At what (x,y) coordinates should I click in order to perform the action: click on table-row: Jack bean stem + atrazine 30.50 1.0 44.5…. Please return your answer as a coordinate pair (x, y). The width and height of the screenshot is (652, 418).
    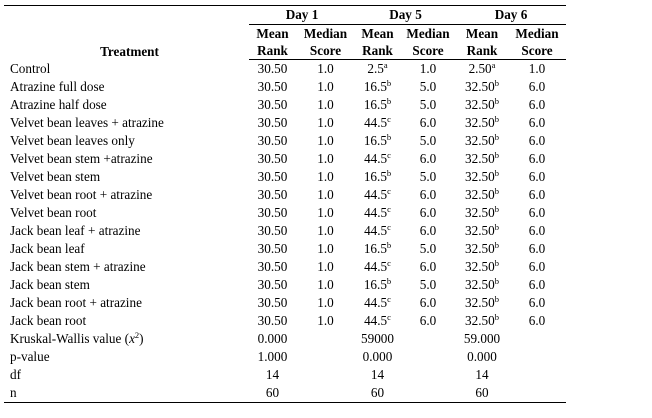
    Looking at the image, I should click on (317, 267).